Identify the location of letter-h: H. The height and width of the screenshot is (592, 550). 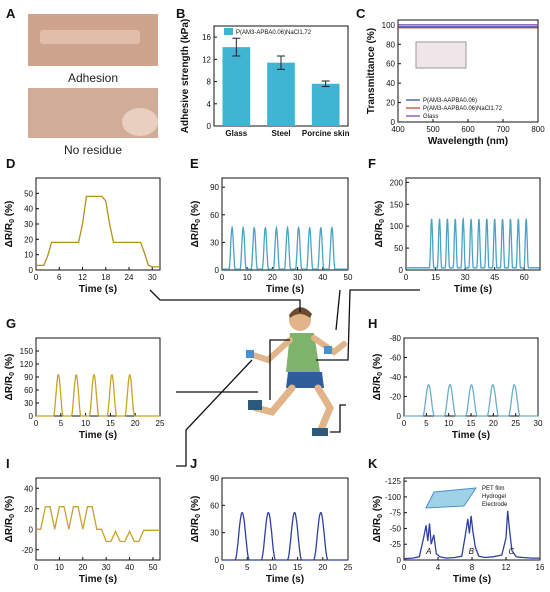
(372, 323).